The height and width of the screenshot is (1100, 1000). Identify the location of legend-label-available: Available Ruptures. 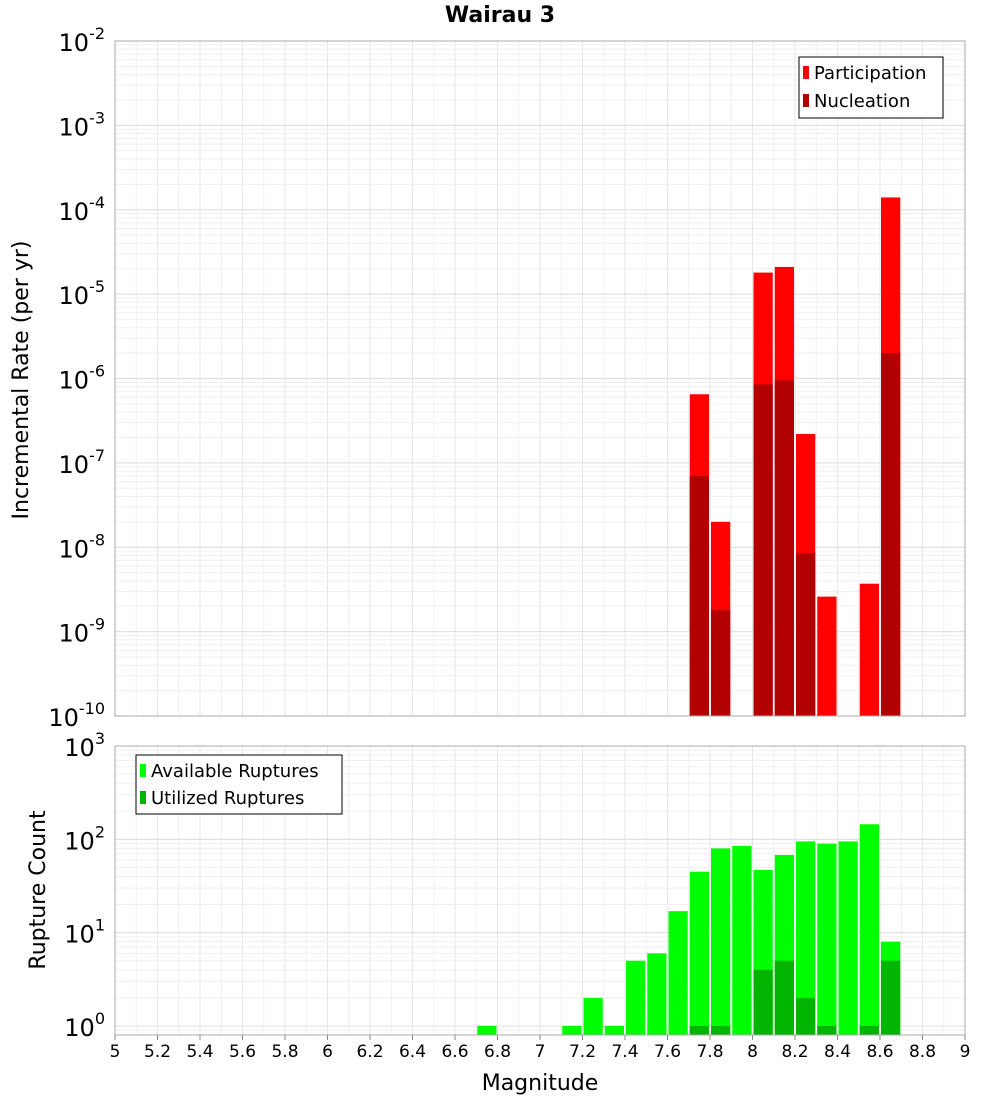
(235, 771).